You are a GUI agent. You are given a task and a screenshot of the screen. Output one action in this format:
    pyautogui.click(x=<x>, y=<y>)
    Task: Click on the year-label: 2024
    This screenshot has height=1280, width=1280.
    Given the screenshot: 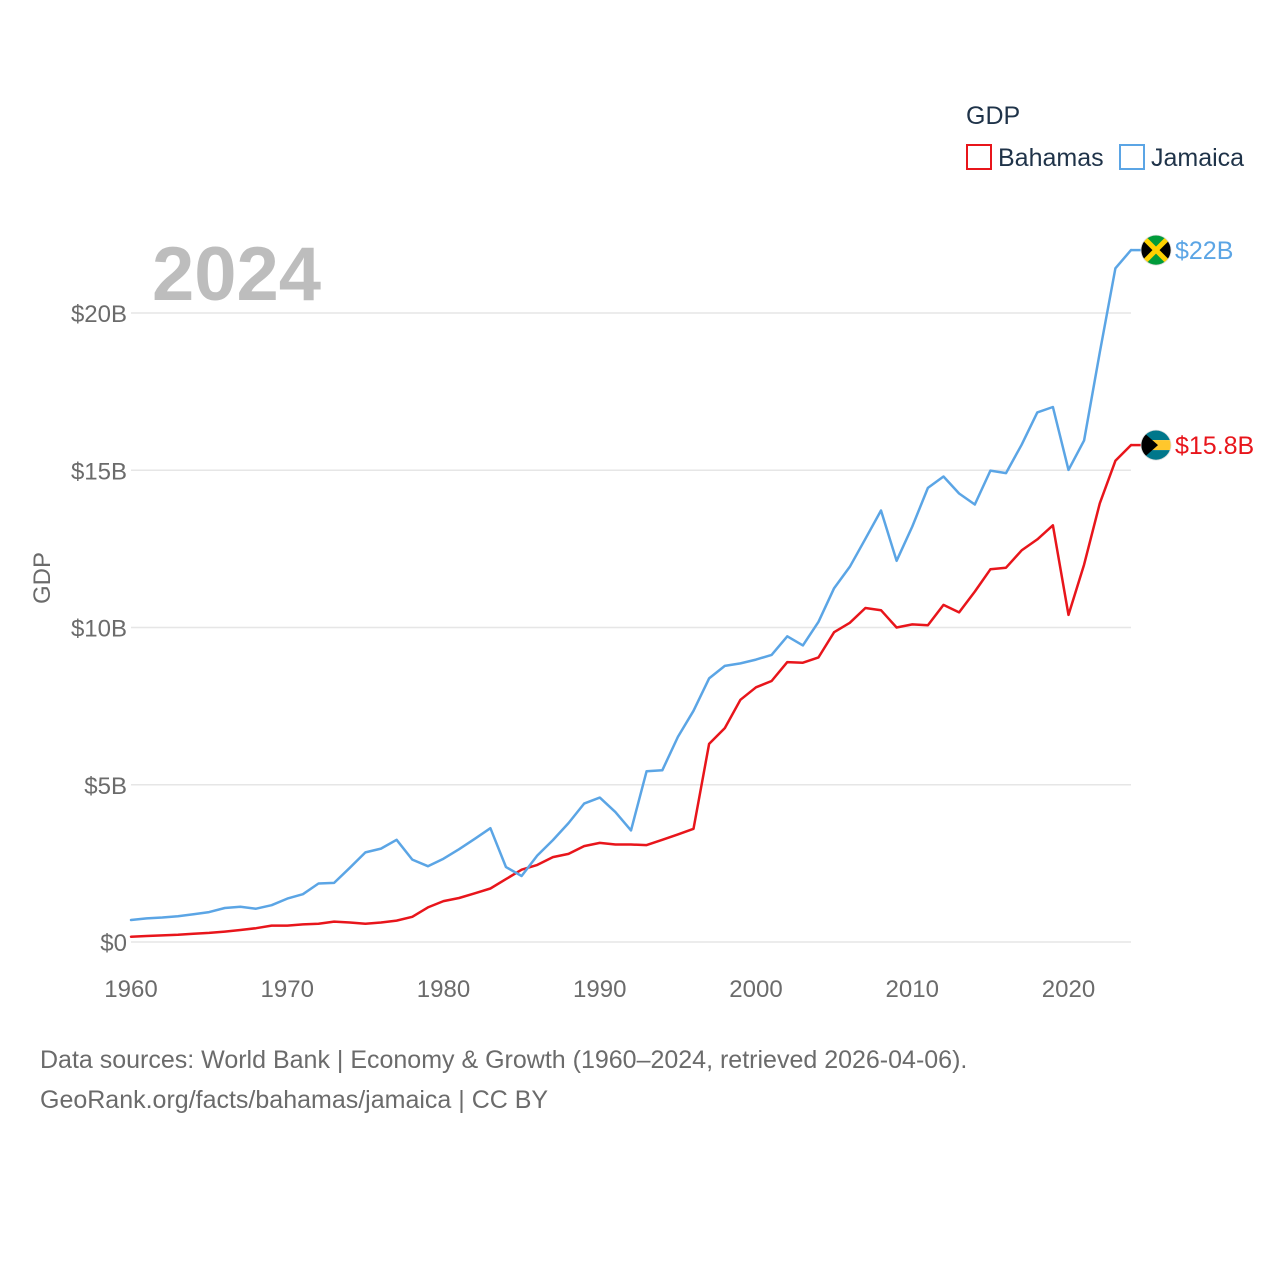 What is the action you would take?
    pyautogui.click(x=236, y=274)
    